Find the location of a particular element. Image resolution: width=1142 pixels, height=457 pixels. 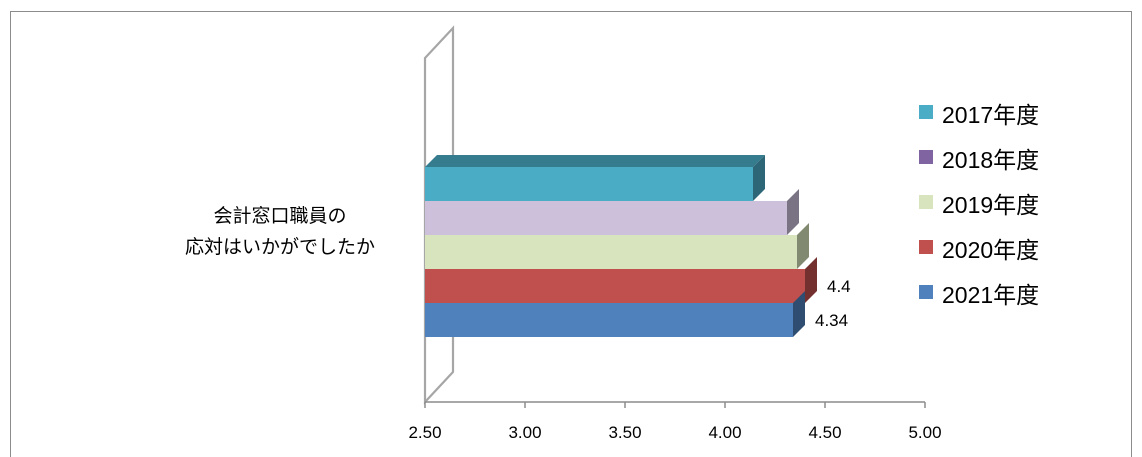

bar-2019年度 is located at coordinates (617, 246).